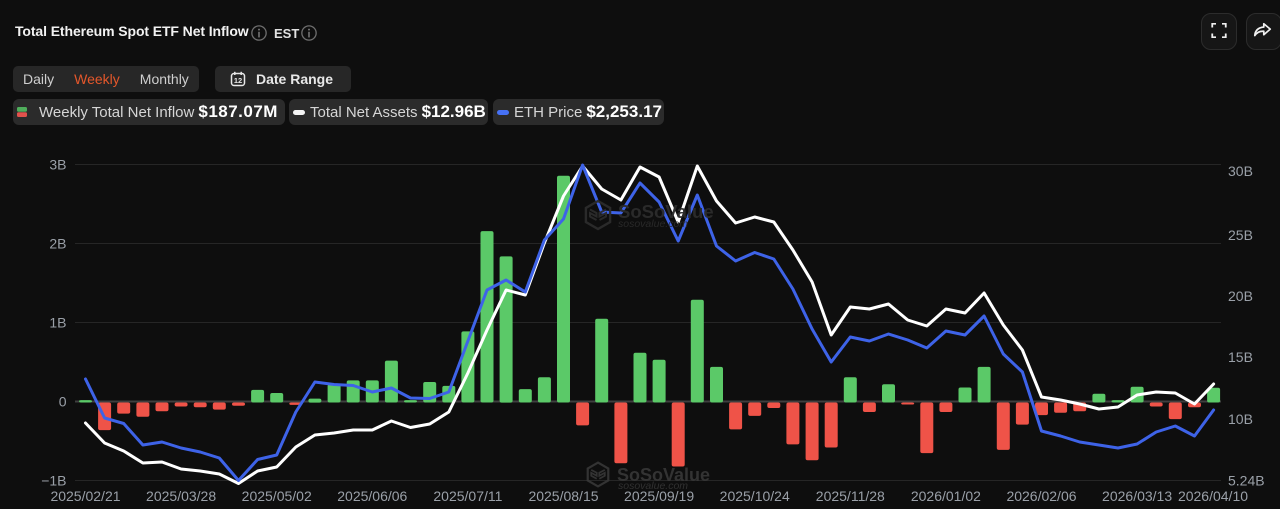  Describe the element at coordinates (946, 496) in the screenshot. I see `svg-text: 2026/01/02` at that location.